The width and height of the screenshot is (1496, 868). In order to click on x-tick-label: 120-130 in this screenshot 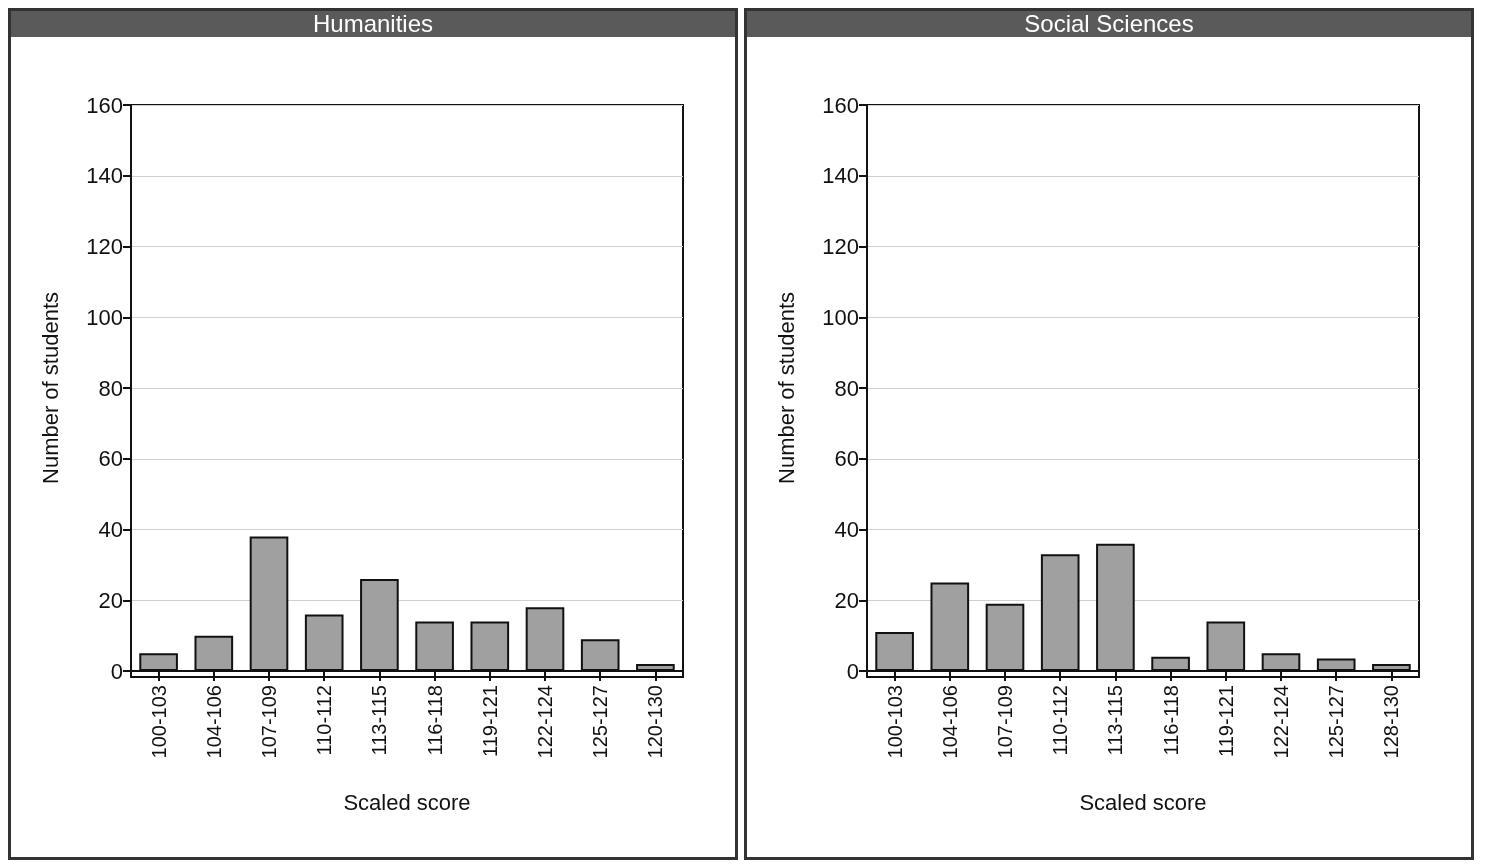, I will do `click(655, 722)`.